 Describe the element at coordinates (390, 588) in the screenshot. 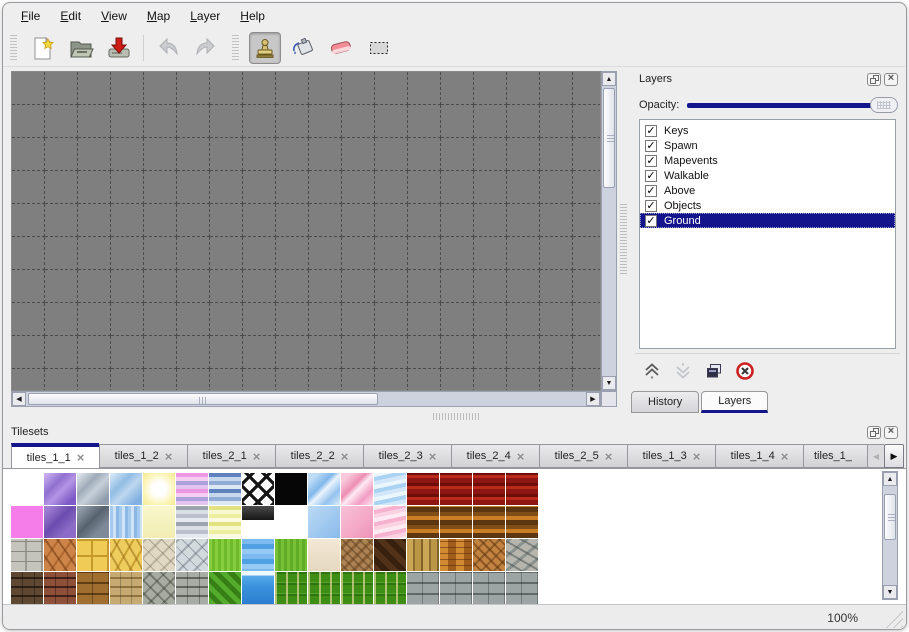

I see `tile-grass-flower-rows` at that location.